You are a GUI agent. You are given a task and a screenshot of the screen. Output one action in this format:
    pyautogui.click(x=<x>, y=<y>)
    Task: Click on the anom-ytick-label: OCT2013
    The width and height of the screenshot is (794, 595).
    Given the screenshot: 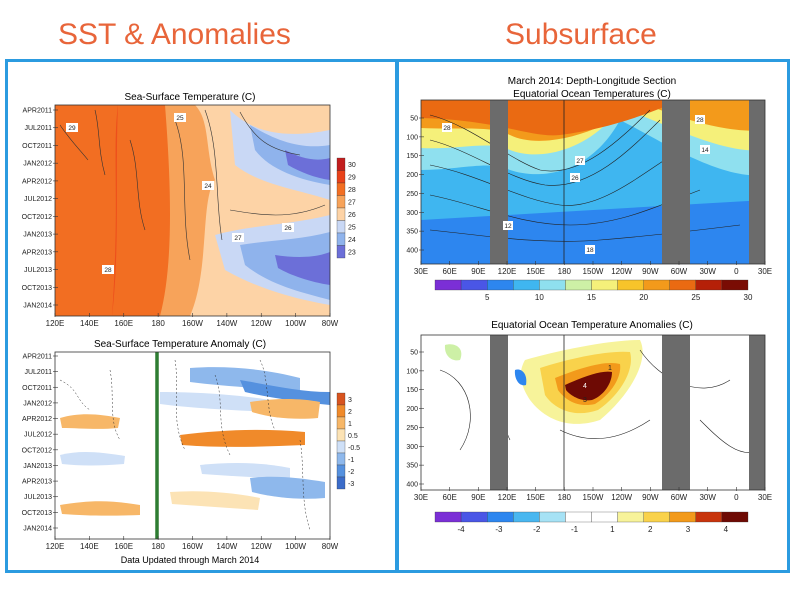 What is the action you would take?
    pyautogui.click(x=37, y=513)
    